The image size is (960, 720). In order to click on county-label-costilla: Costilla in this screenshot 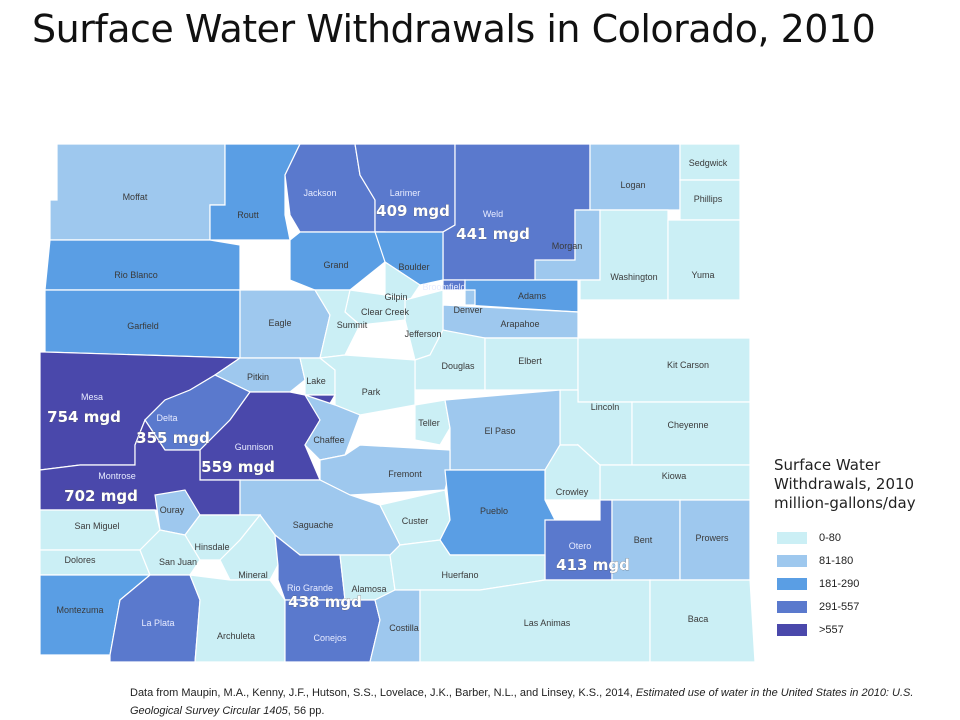, I will do `click(404, 628)`.